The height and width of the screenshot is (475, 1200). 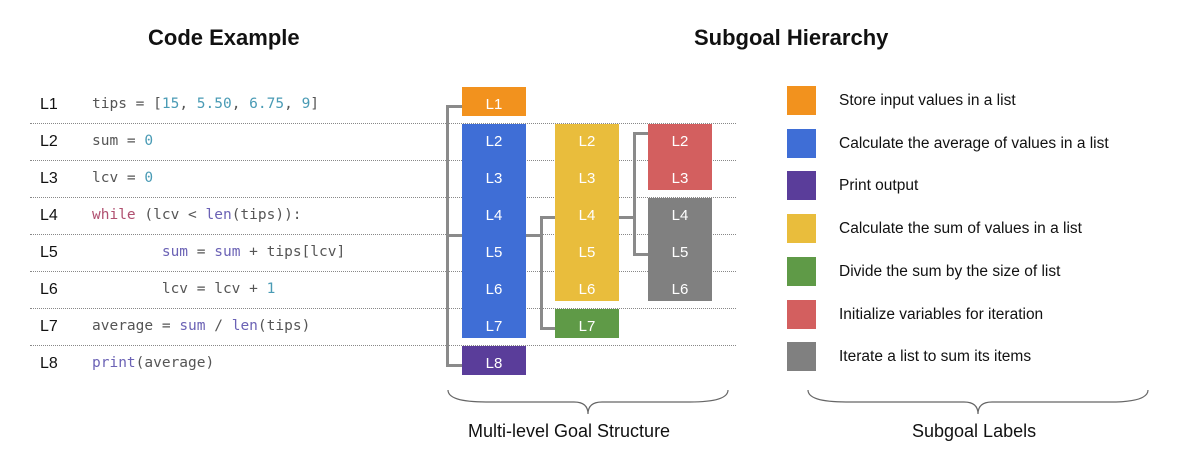 What do you see at coordinates (135, 326) in the screenshot?
I see `code-token: average =` at bounding box center [135, 326].